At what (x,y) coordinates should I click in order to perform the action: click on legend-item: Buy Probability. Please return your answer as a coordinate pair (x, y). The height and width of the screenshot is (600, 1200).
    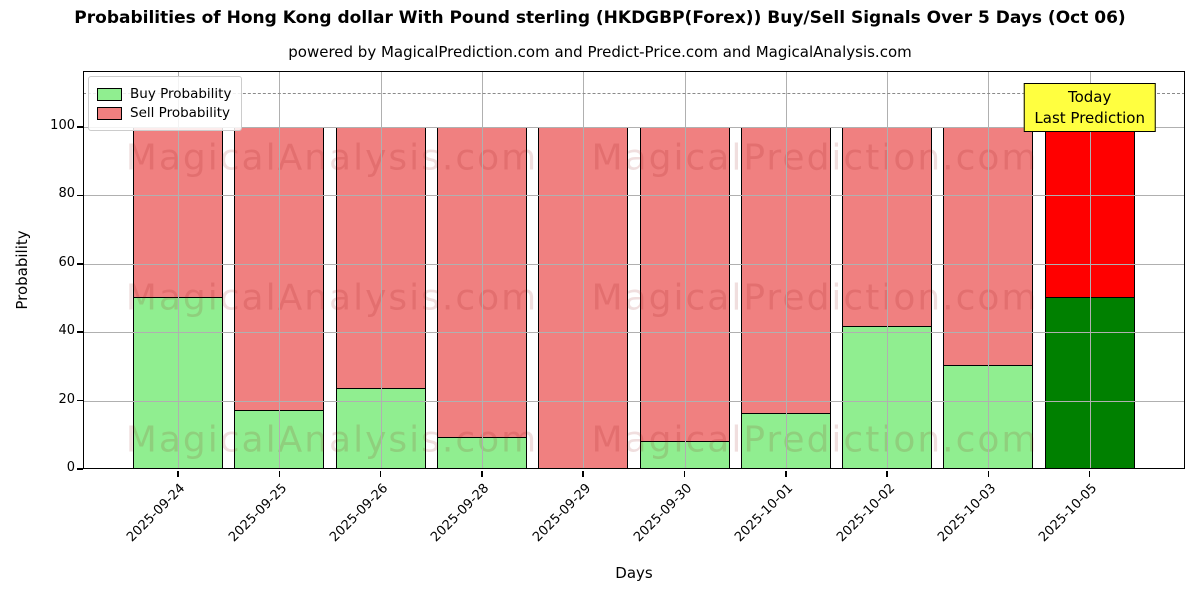
    Looking at the image, I should click on (164, 94).